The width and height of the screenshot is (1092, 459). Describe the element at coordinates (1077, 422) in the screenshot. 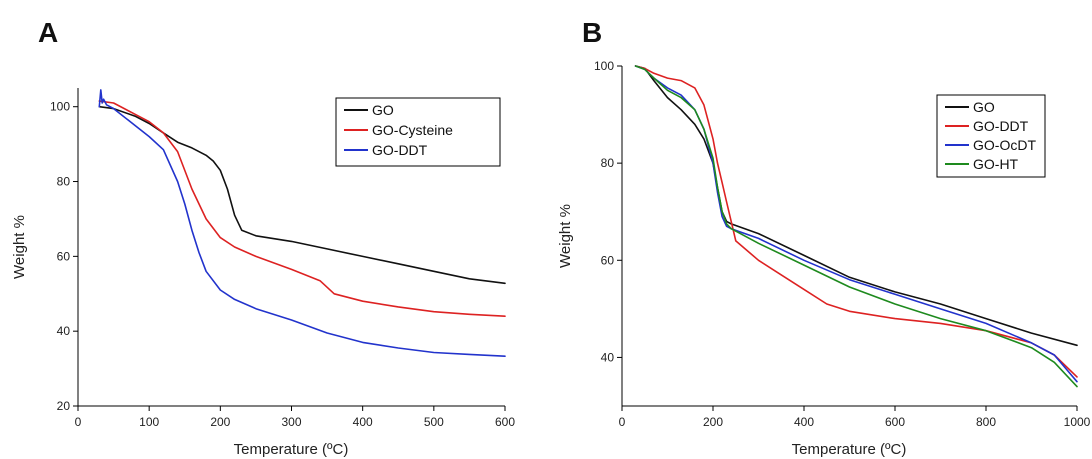

I see `x-tick-label: 1000` at that location.